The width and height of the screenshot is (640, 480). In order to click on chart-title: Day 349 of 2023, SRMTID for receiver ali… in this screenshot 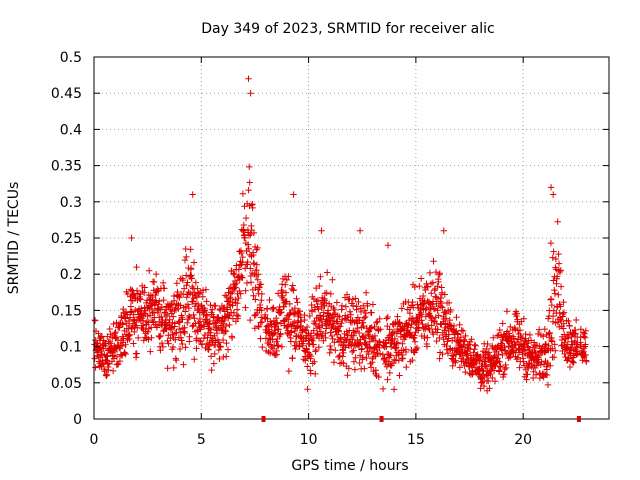, I will do `click(347, 29)`.